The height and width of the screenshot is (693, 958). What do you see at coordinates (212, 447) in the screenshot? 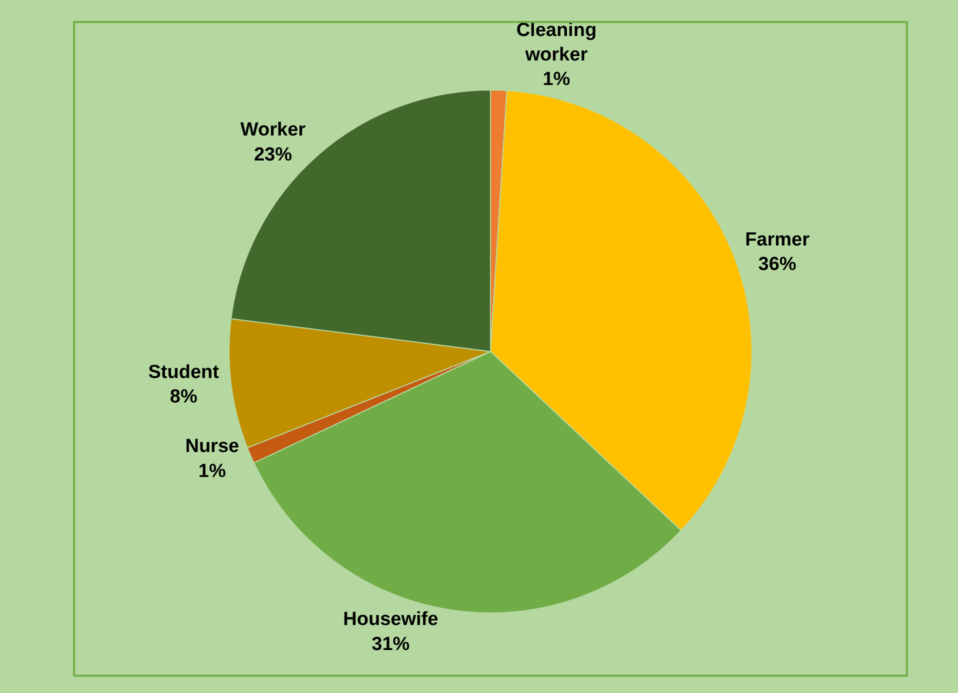
I see `slice-label: Nurse` at bounding box center [212, 447].